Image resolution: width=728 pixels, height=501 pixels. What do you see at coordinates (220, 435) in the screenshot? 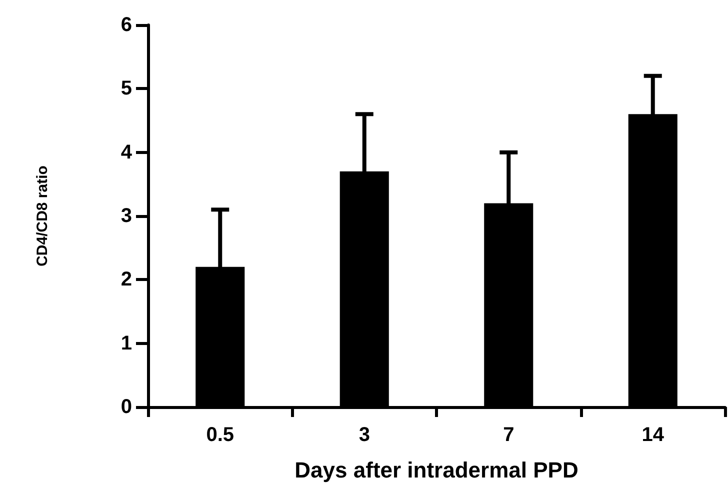
I see `x-tick-label: 0.5` at bounding box center [220, 435].